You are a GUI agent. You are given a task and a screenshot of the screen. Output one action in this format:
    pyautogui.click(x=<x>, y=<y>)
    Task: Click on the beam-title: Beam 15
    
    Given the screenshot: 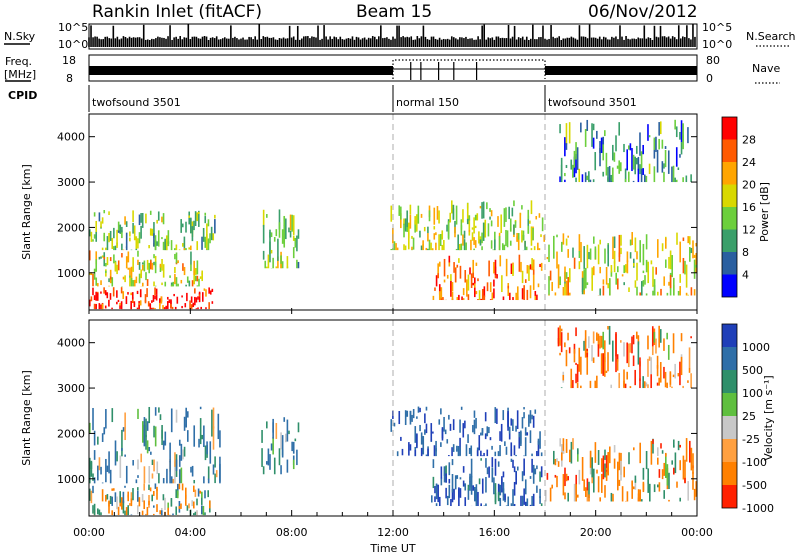 What is the action you would take?
    pyautogui.click(x=394, y=12)
    